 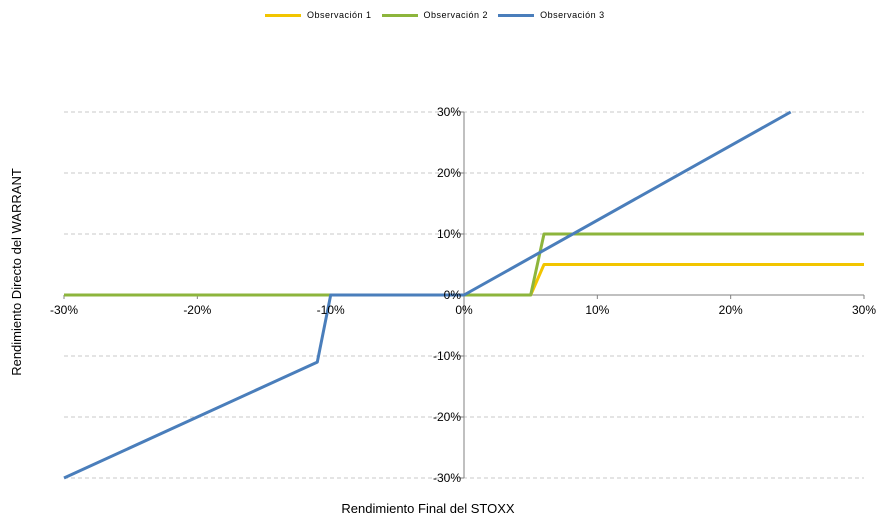 What do you see at coordinates (456, 15) in the screenshot?
I see `legend-label-observacion-2: Observación 2` at bounding box center [456, 15].